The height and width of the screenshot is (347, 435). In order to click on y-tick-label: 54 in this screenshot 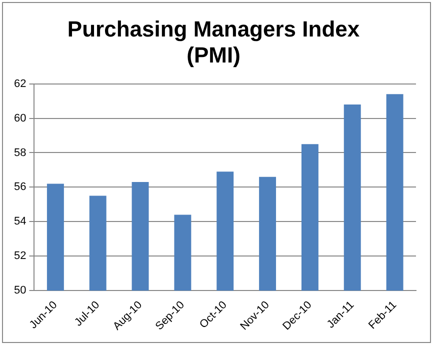, I will do `click(20, 222)`.